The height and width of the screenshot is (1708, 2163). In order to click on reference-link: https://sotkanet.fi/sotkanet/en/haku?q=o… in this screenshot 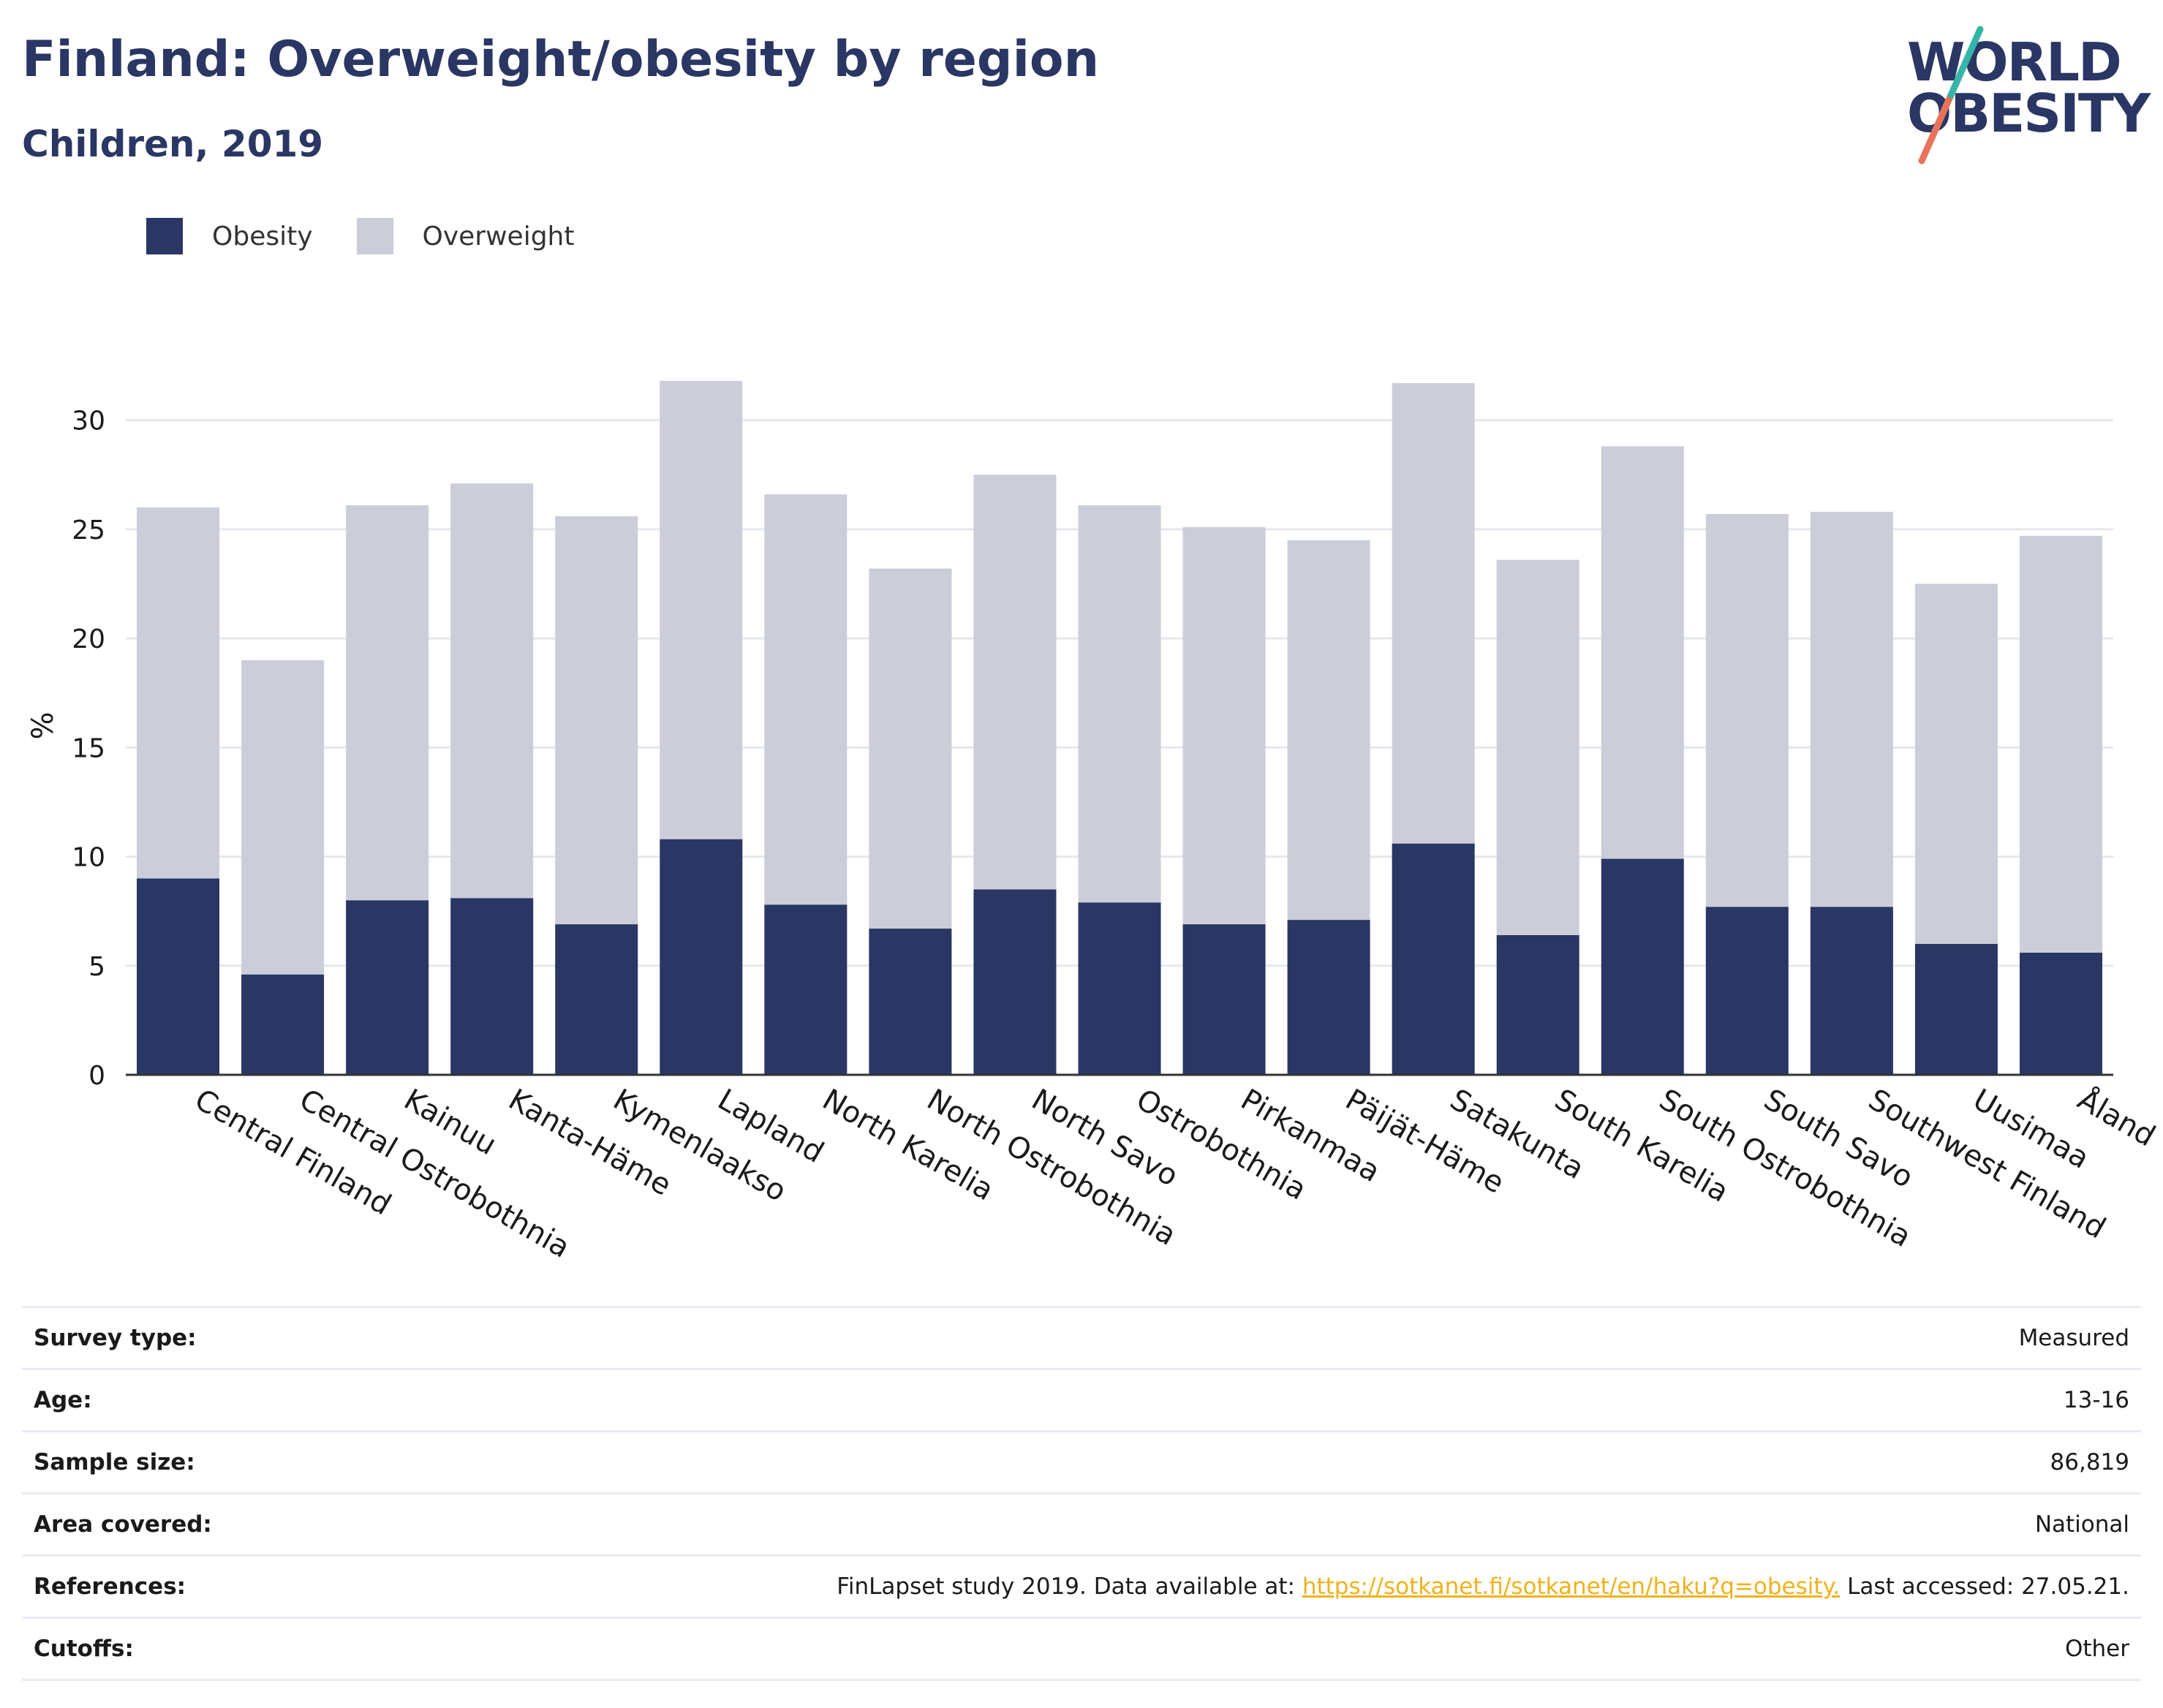, I will do `click(1572, 1586)`.